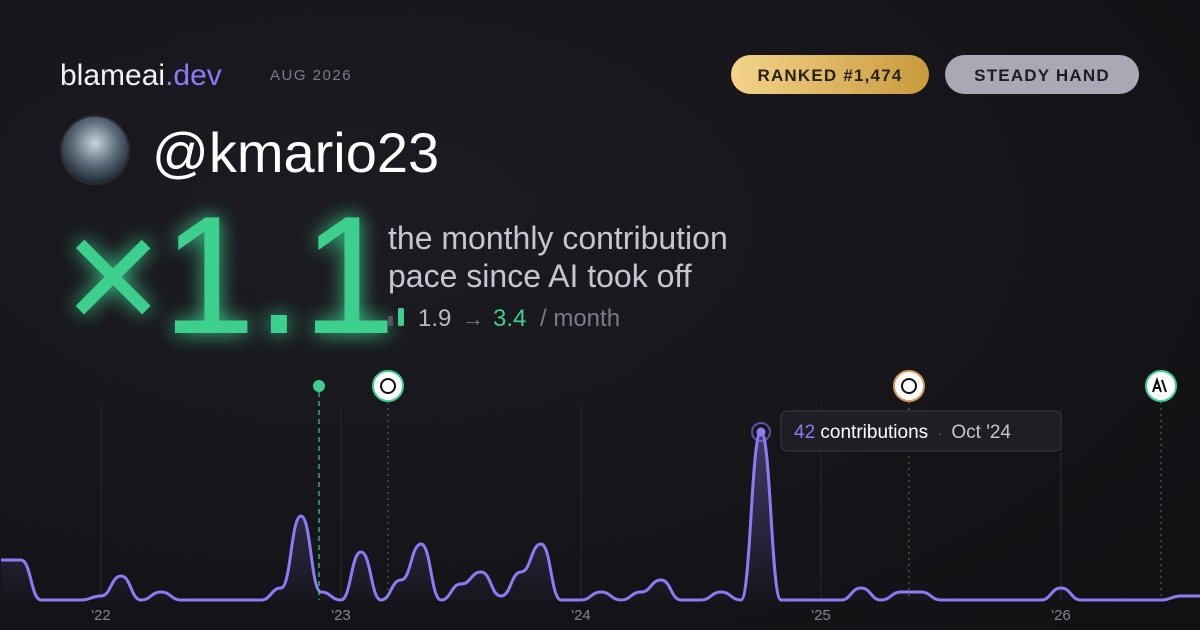  I want to click on tooltip: 42 contributions · Oct '24, so click(921, 431).